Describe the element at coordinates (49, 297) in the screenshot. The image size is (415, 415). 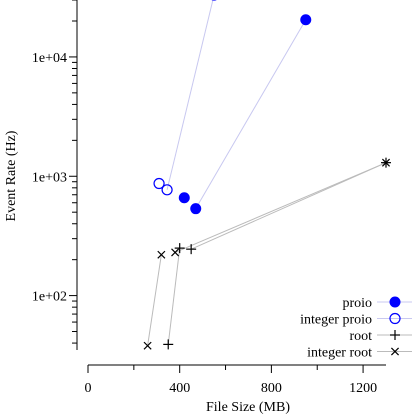
I see `y-tick-label: 1e+02` at that location.